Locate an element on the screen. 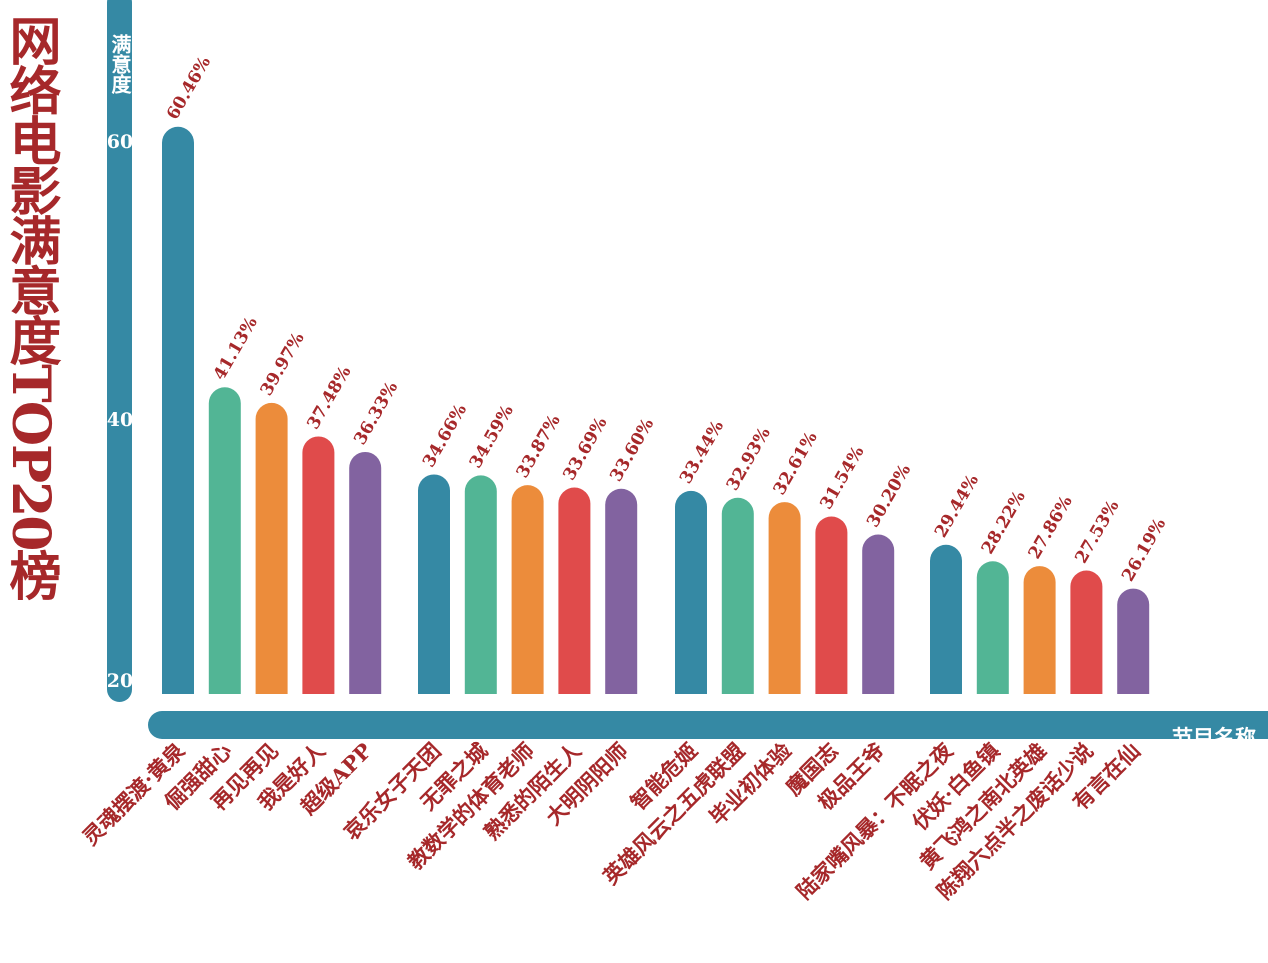  data-label: 34.59% is located at coordinates (492, 437).